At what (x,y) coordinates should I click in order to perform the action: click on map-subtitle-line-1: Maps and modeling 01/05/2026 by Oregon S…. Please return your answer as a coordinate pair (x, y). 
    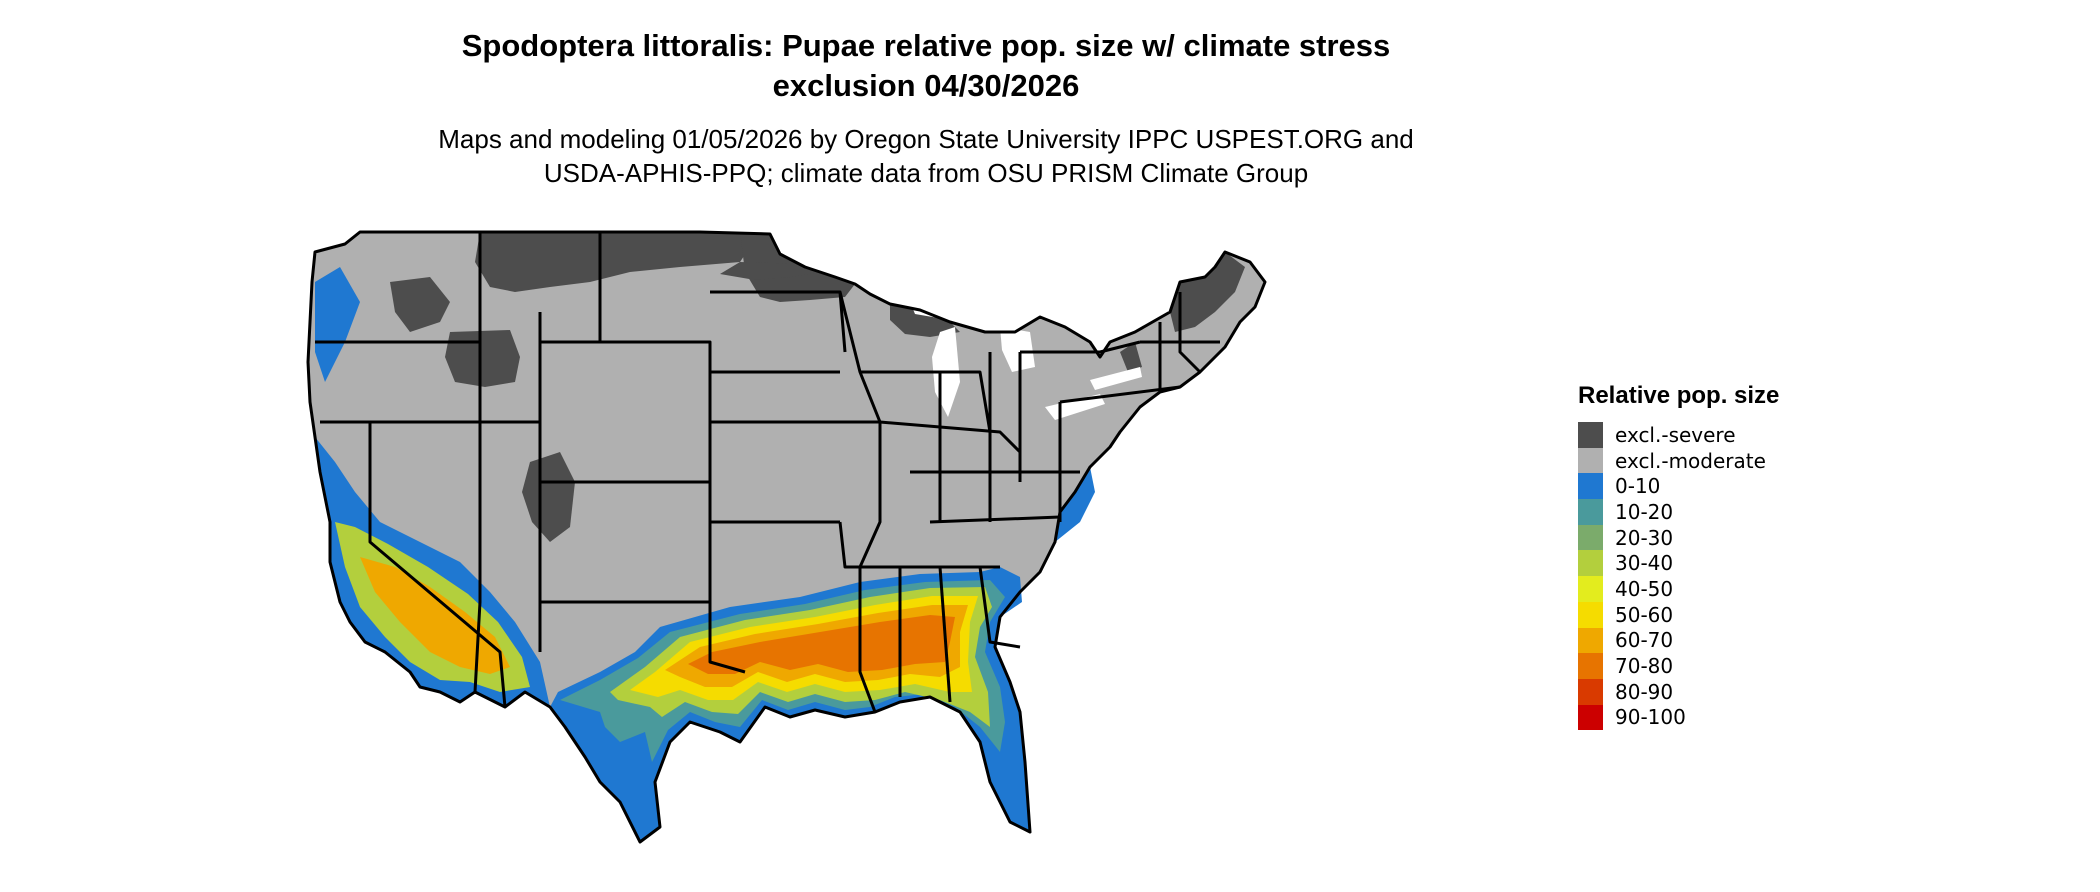
    Looking at the image, I should click on (926, 139).